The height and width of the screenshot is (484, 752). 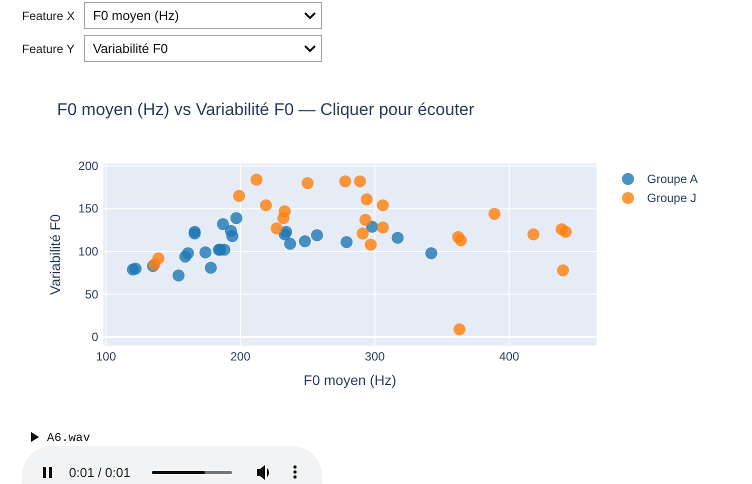 What do you see at coordinates (106, 357) in the screenshot?
I see `x-tick-label: 100` at bounding box center [106, 357].